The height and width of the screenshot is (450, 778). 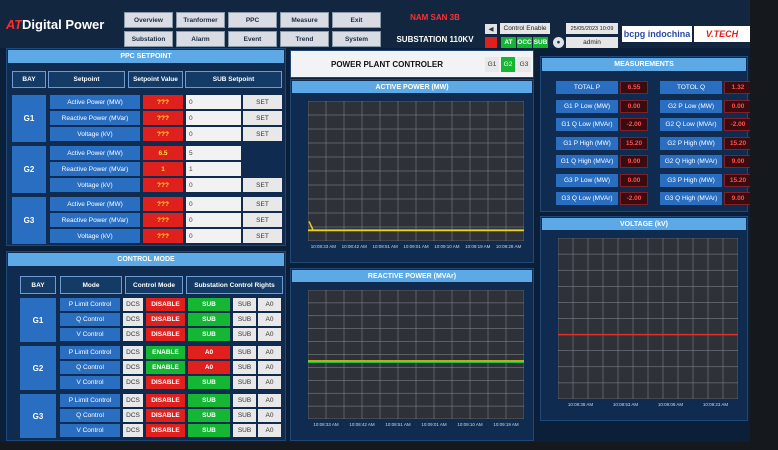 What do you see at coordinates (209, 367) in the screenshot?
I see `control-owner: A0` at bounding box center [209, 367].